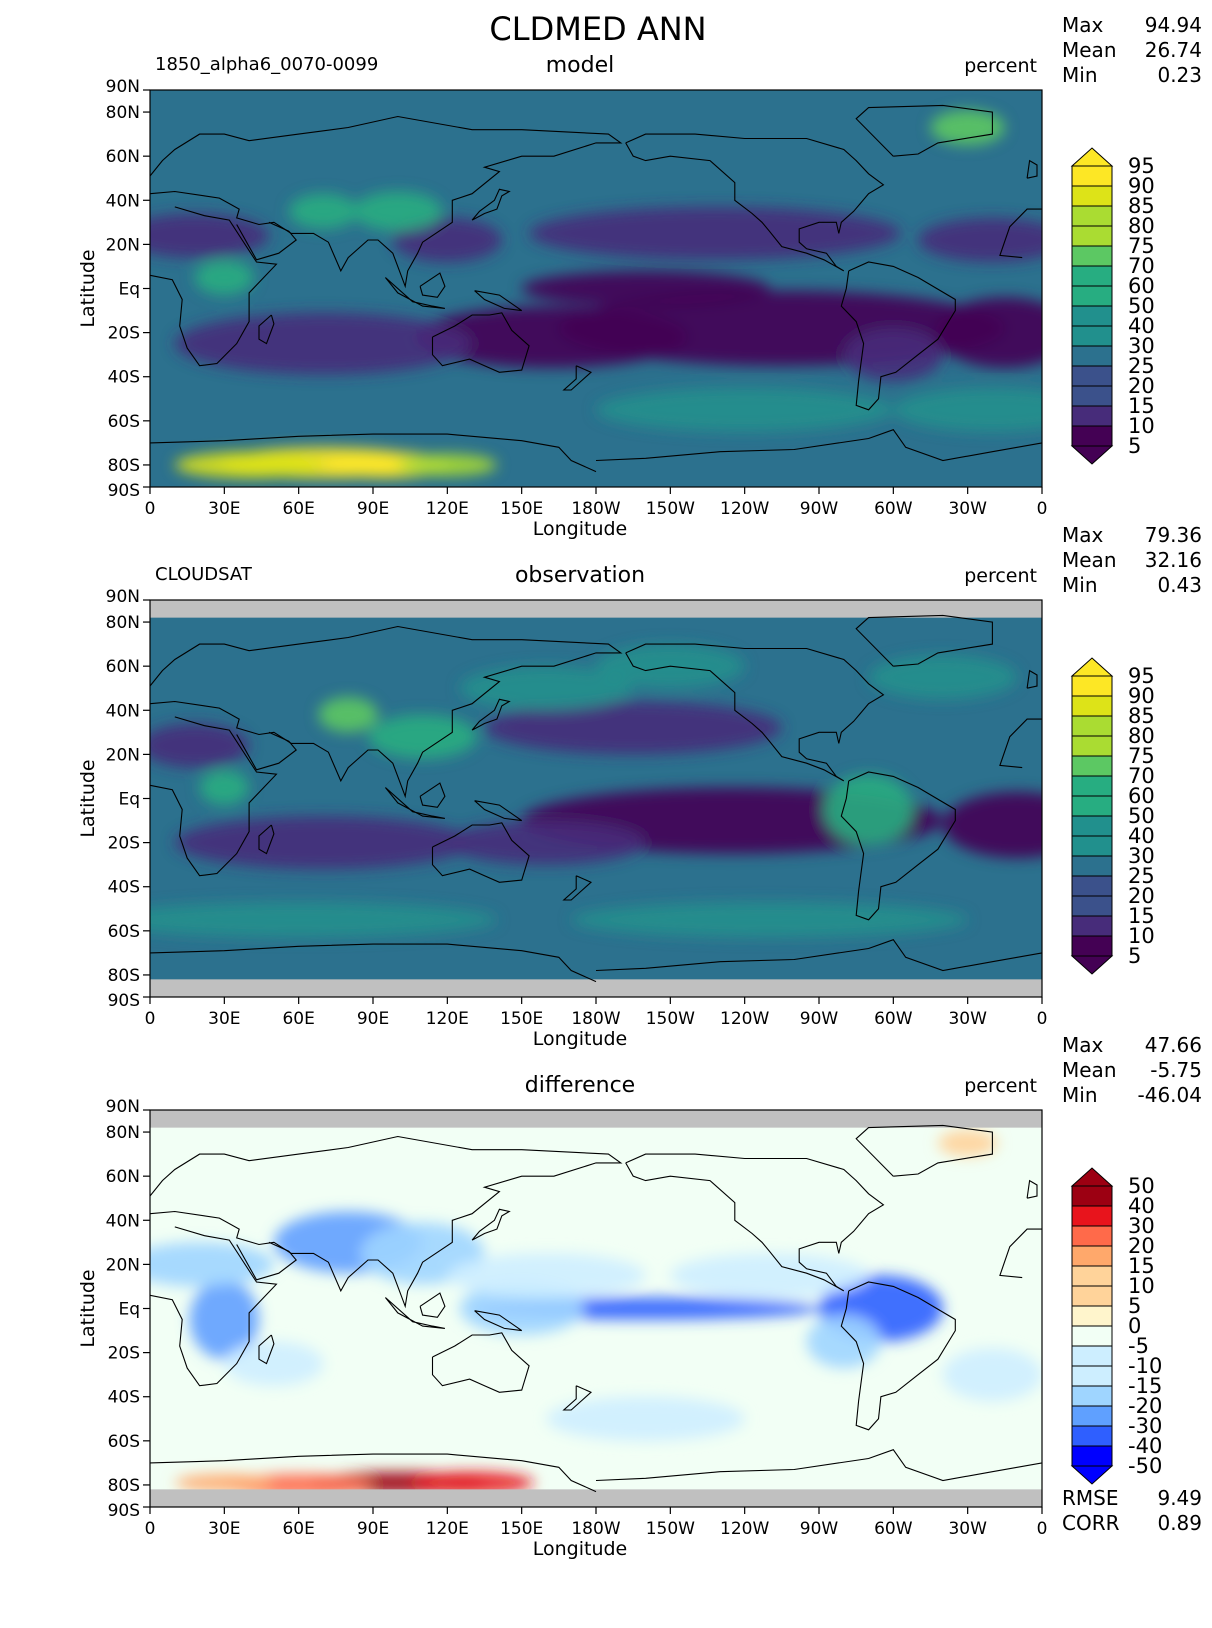 The width and height of the screenshot is (1212, 1628). Describe the element at coordinates (595, 1529) in the screenshot. I see `lon-tick-label: 180W` at that location.